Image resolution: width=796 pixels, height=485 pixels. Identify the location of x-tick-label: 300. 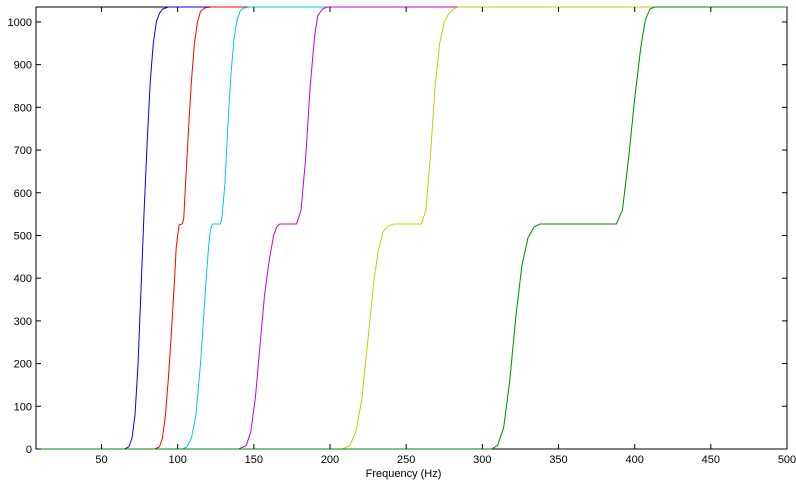
(482, 460).